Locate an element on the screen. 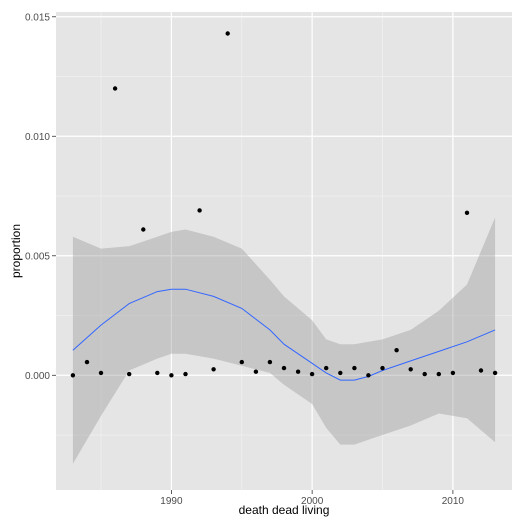 This screenshot has width=525, height=525. y-tick-label: 0.010 is located at coordinates (37, 137).